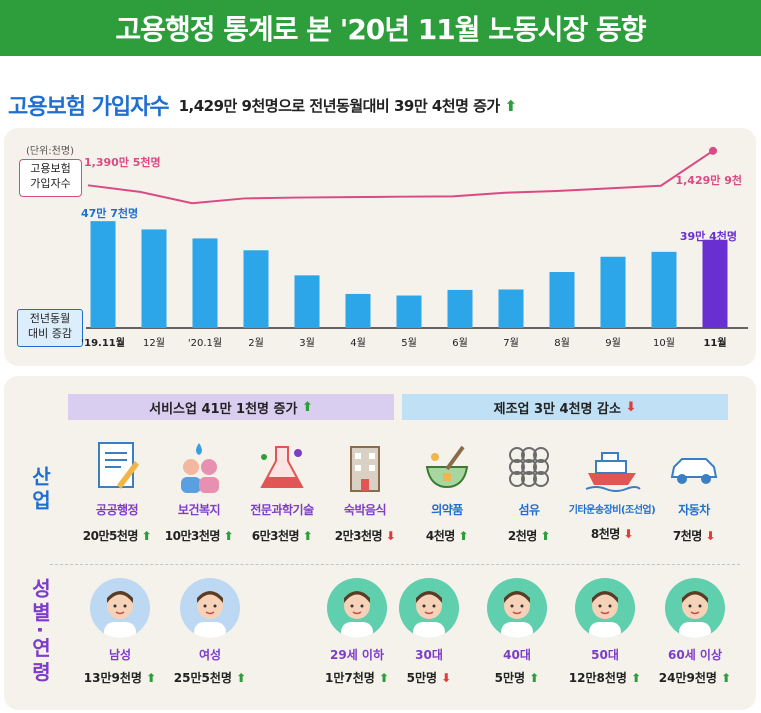  Describe the element at coordinates (694, 535) in the screenshot. I see `industry-value: 7천명 ⬇` at that location.